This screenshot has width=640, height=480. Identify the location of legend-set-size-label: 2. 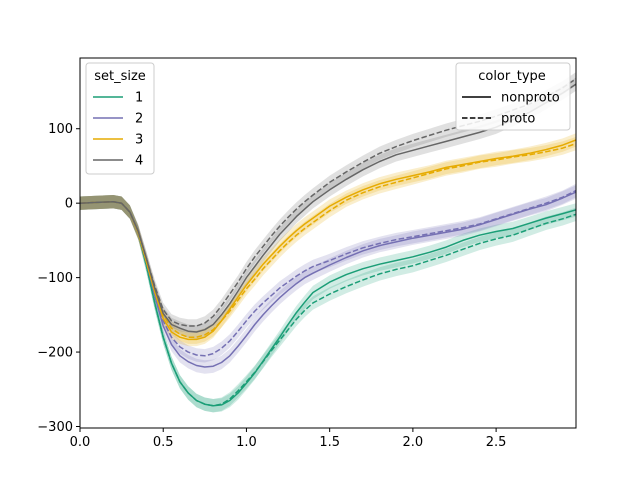
(139, 119).